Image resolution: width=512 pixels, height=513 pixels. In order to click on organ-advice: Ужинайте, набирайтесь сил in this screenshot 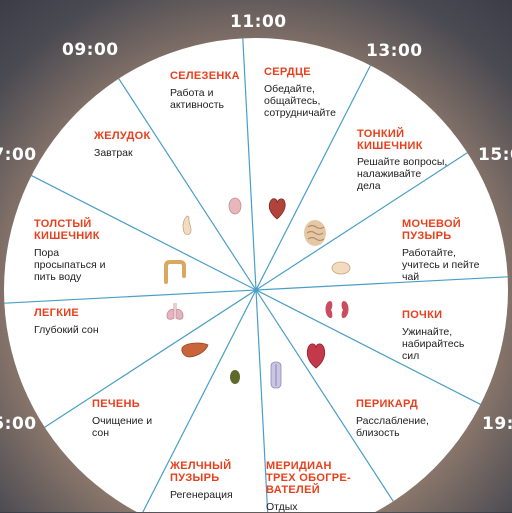, I will do `click(433, 344)`.